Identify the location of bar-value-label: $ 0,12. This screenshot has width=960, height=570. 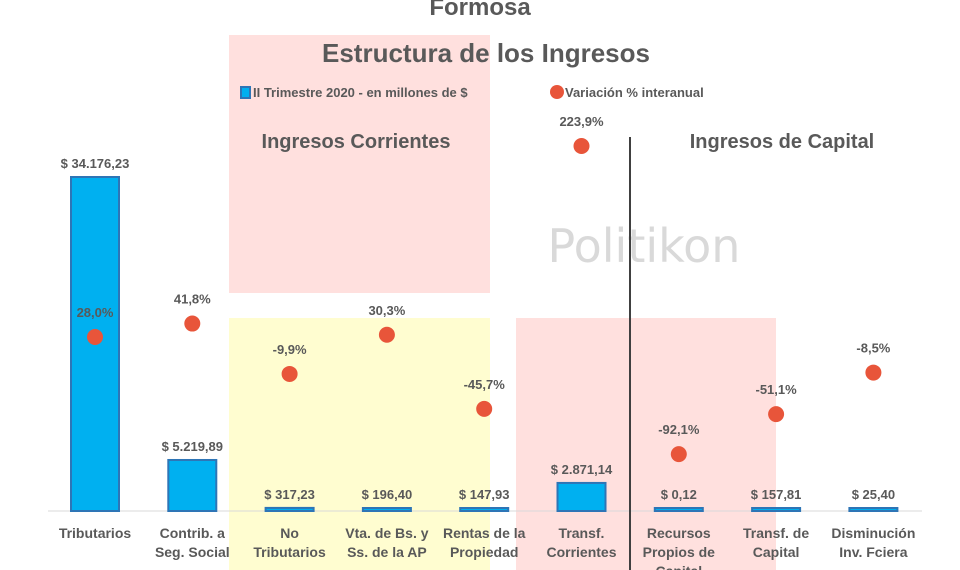
(679, 494).